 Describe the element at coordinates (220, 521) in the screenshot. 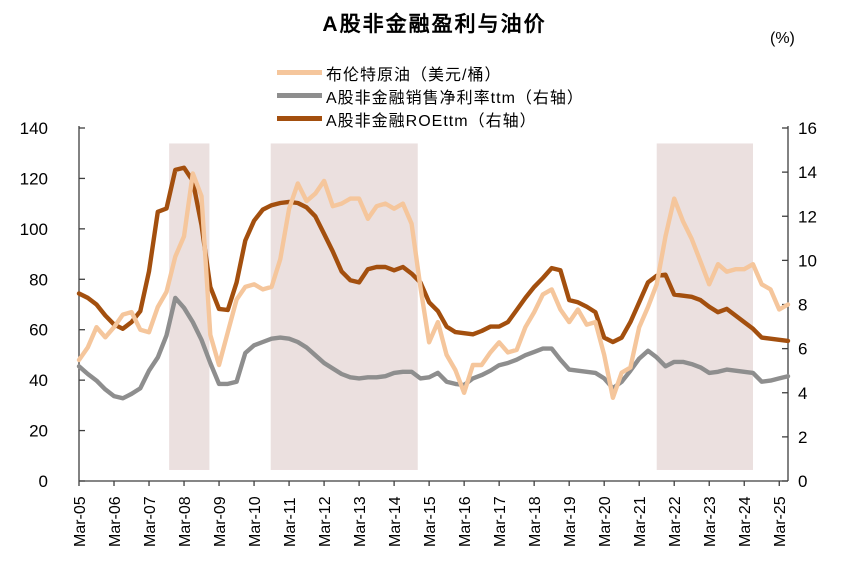

I see `x-axis-tick-label: Mar-09` at that location.